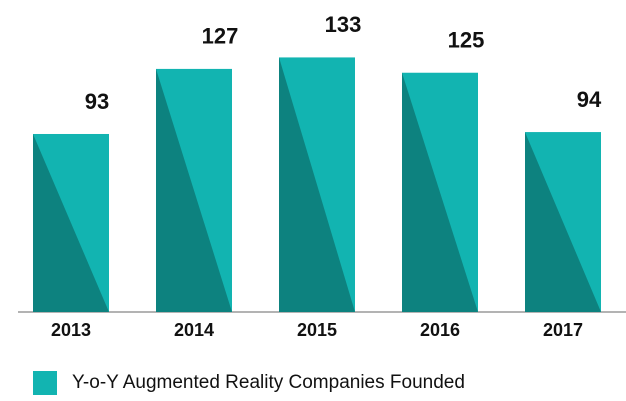  I want to click on legend-swatch, so click(45, 383).